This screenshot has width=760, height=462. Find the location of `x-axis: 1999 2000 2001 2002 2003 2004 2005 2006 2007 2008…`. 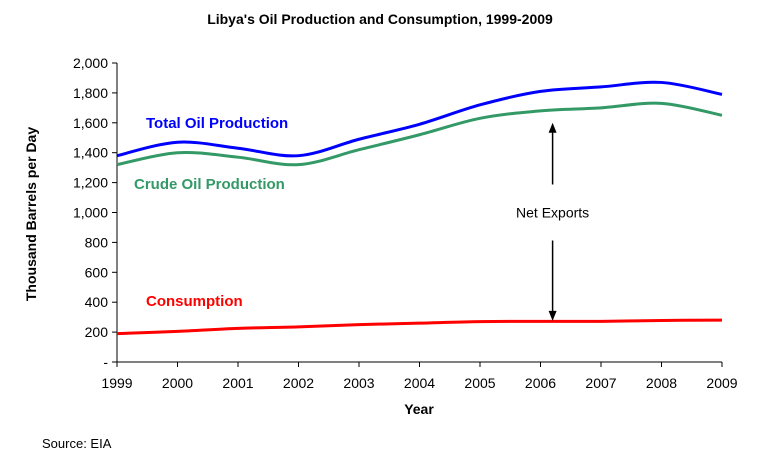

x-axis: 1999 2000 2001 2002 2003 2004 2005 2006 2007 2008… is located at coordinates (419, 376).